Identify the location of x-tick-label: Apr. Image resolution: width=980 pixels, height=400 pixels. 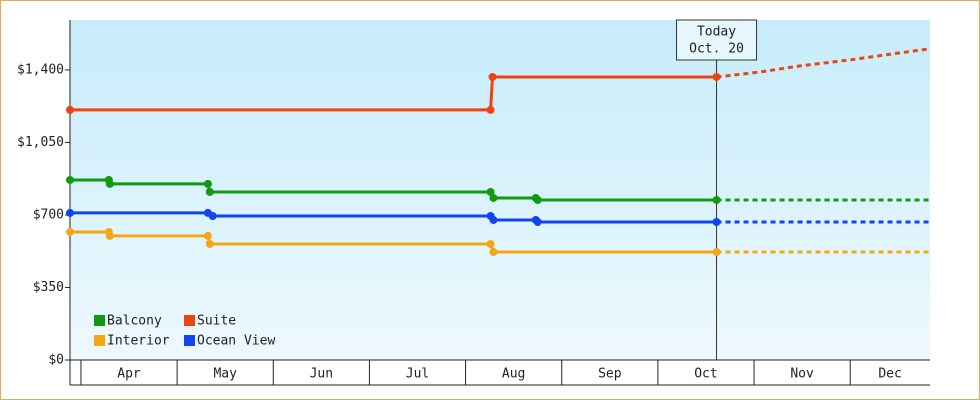
(129, 374).